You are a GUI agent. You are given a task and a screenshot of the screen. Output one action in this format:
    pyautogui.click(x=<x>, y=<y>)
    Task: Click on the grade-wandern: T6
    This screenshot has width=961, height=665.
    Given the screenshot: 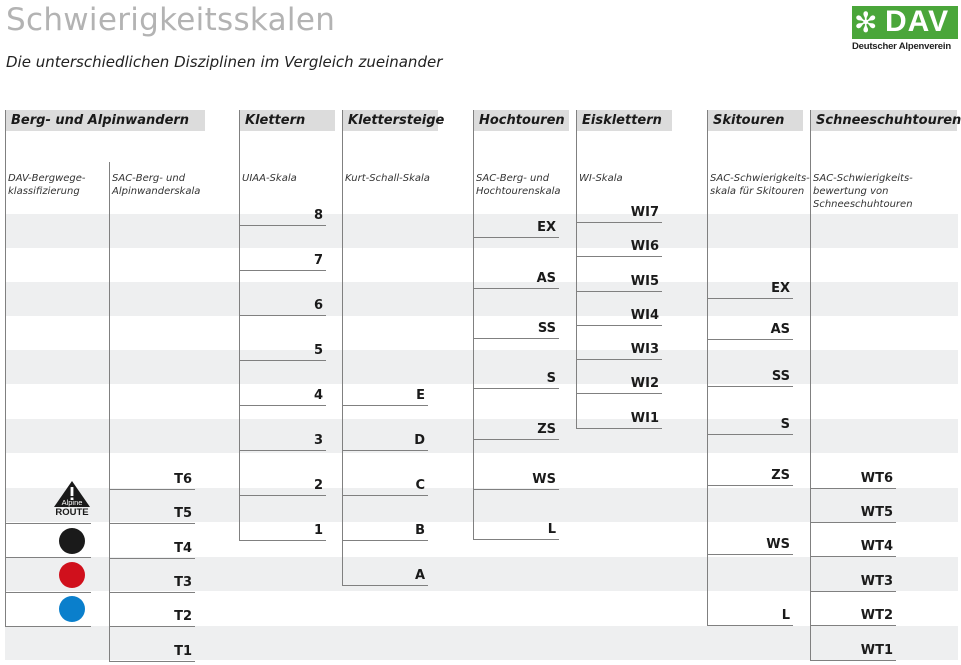 What is the action you would take?
    pyautogui.click(x=183, y=479)
    